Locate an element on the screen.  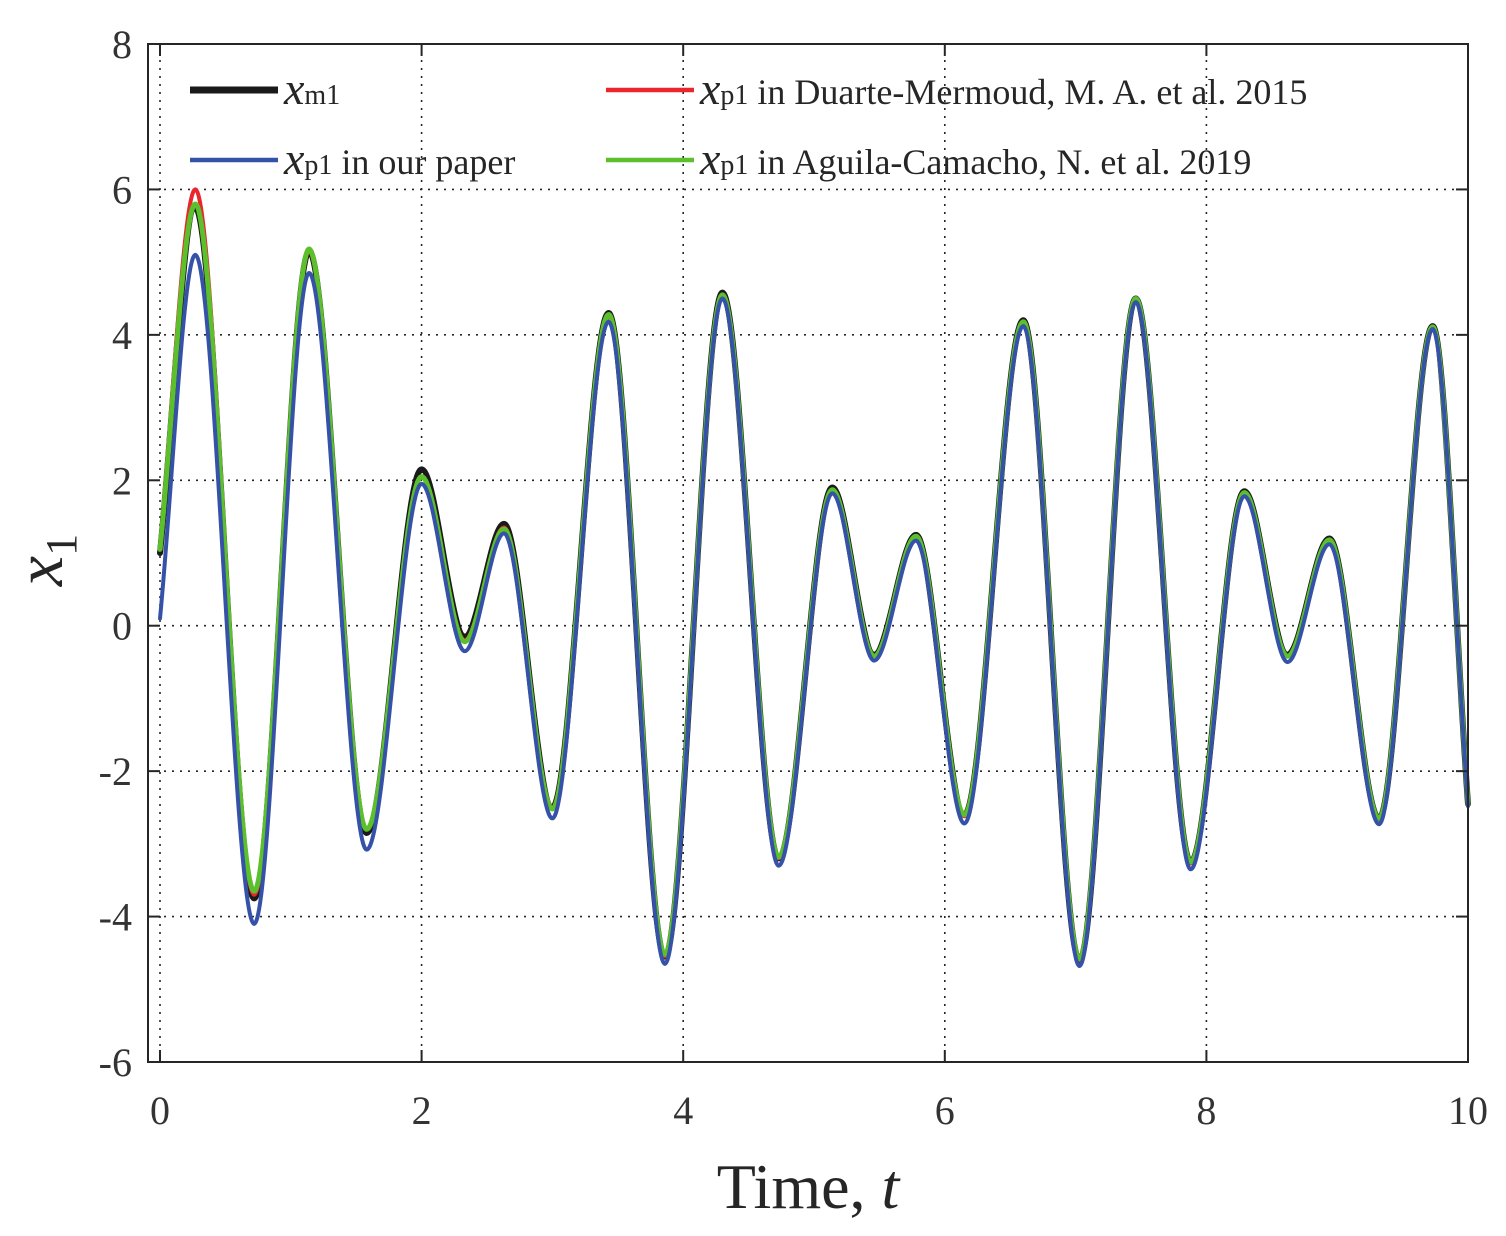
y-axis-title: x1 is located at coordinates (43, 560).